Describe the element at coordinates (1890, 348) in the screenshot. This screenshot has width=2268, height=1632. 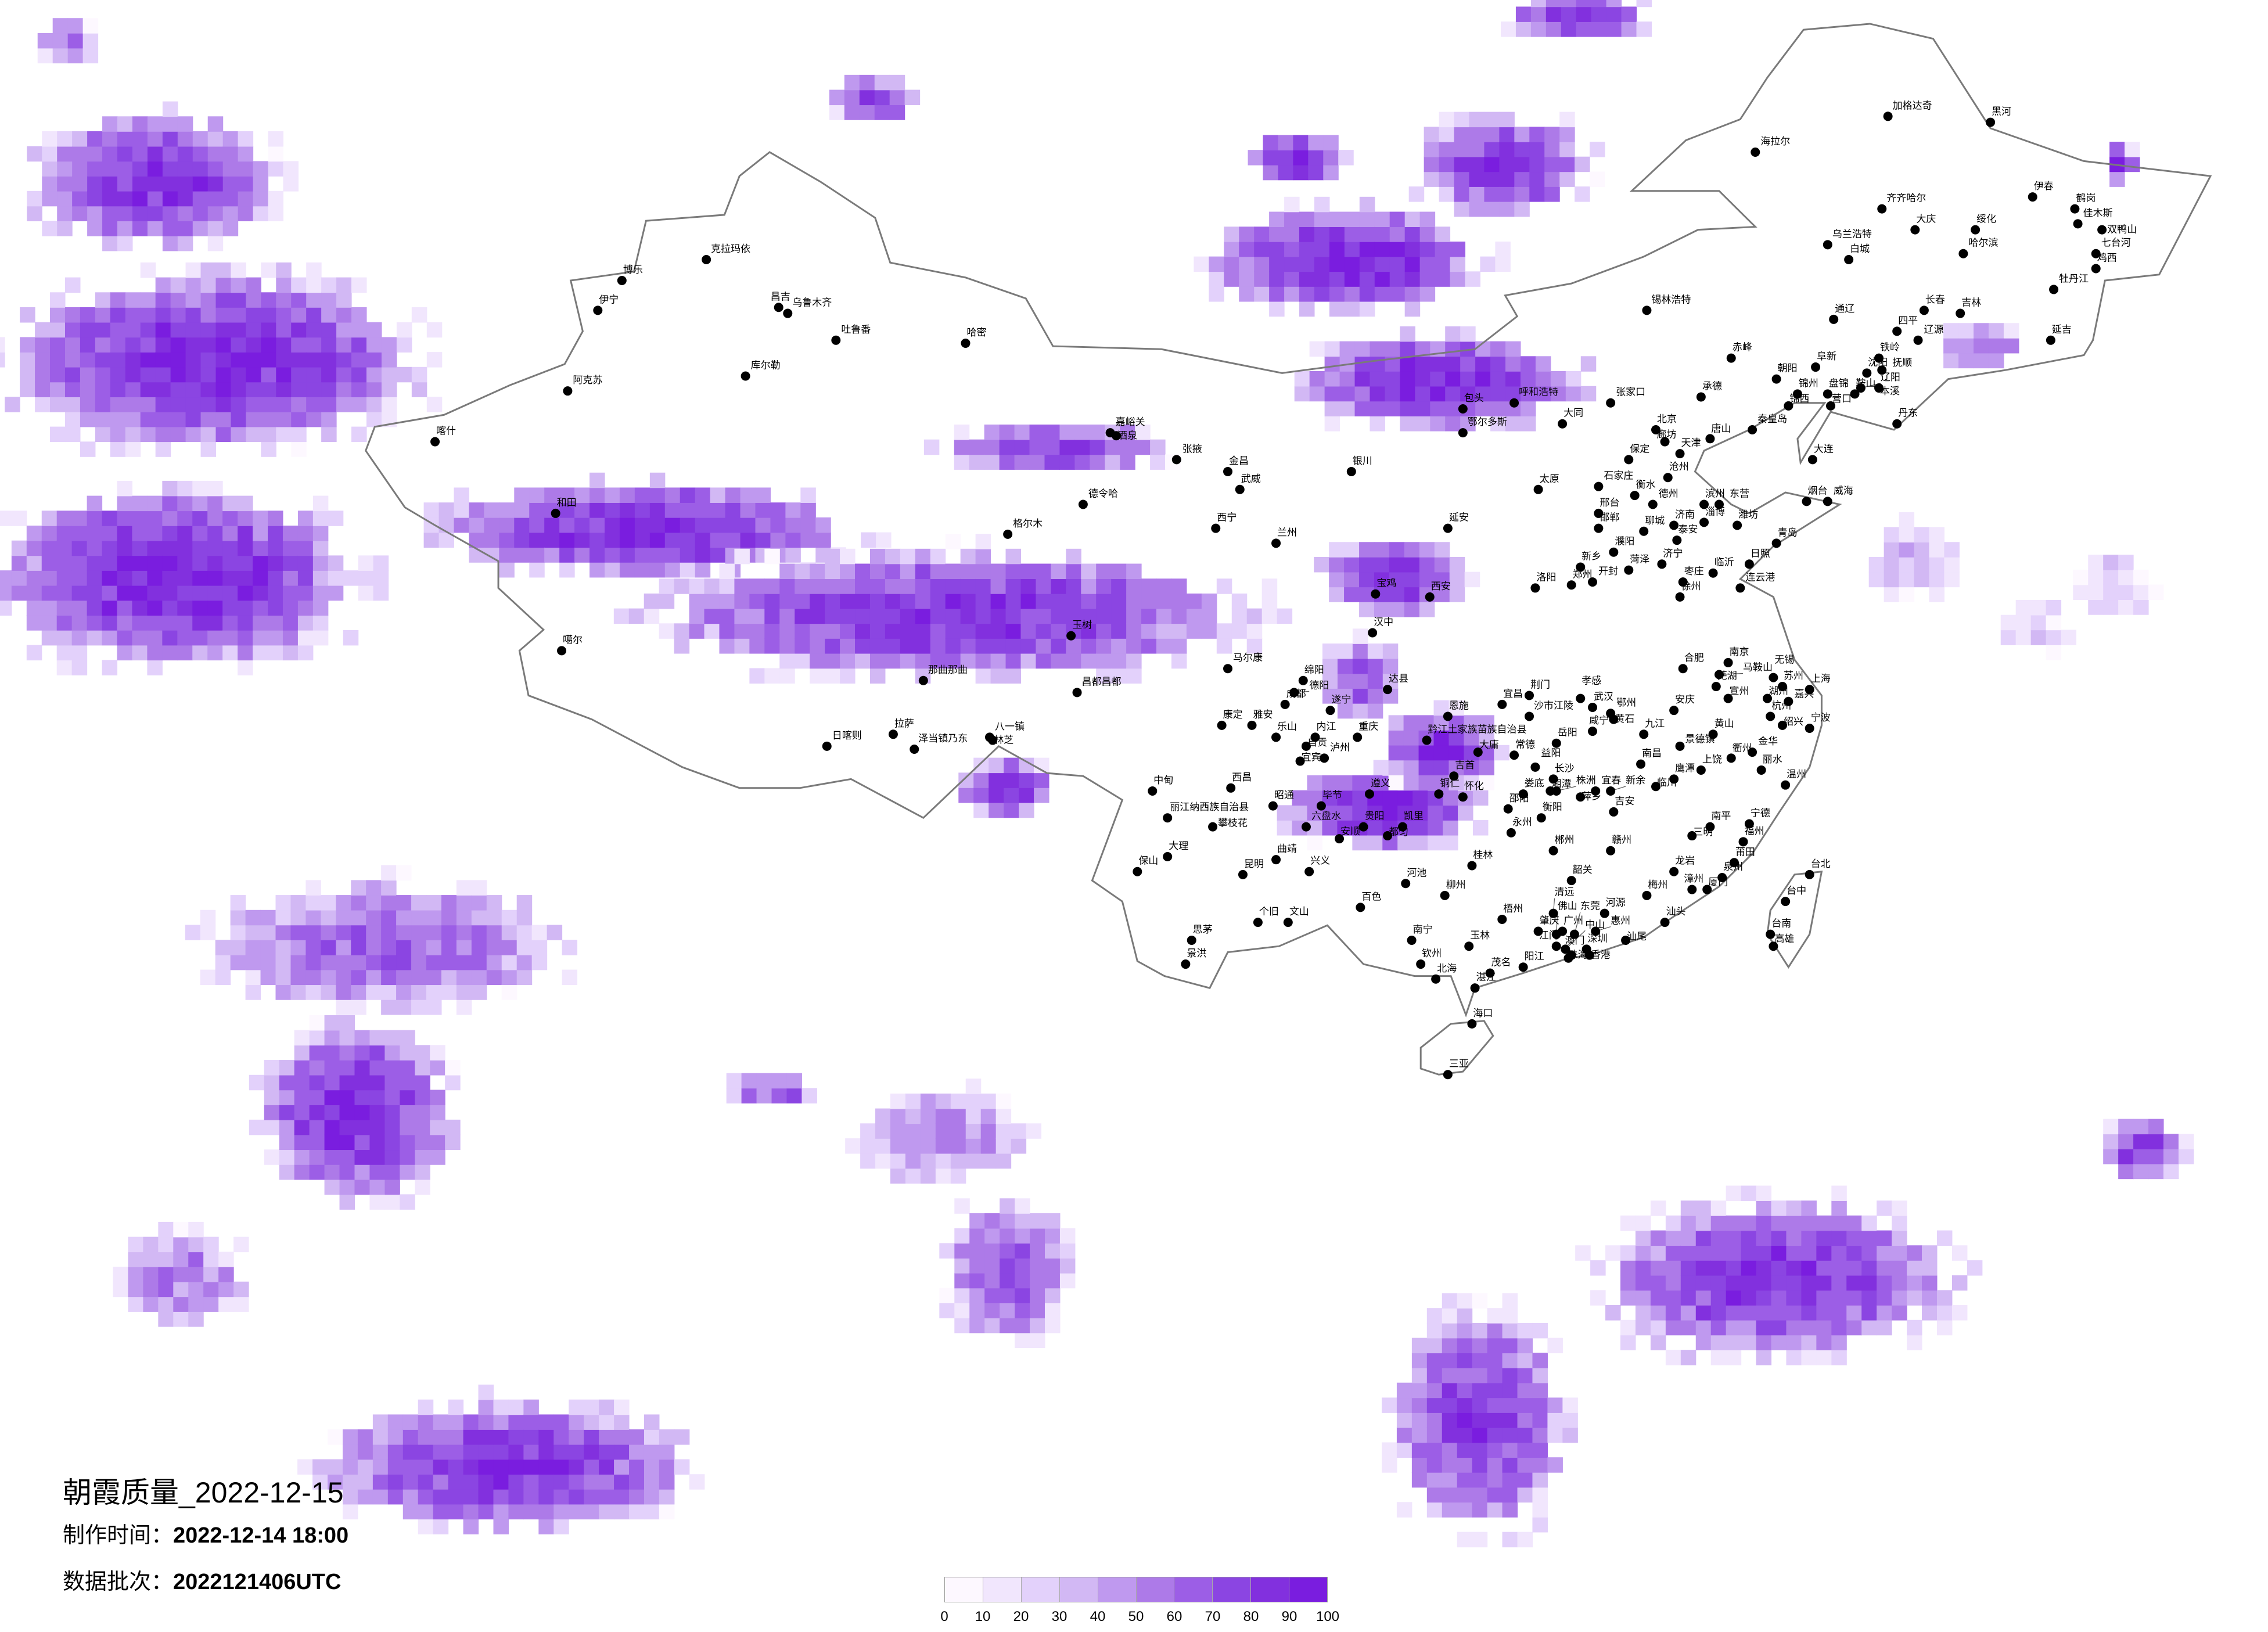
I see `city-label: 铁岭` at that location.